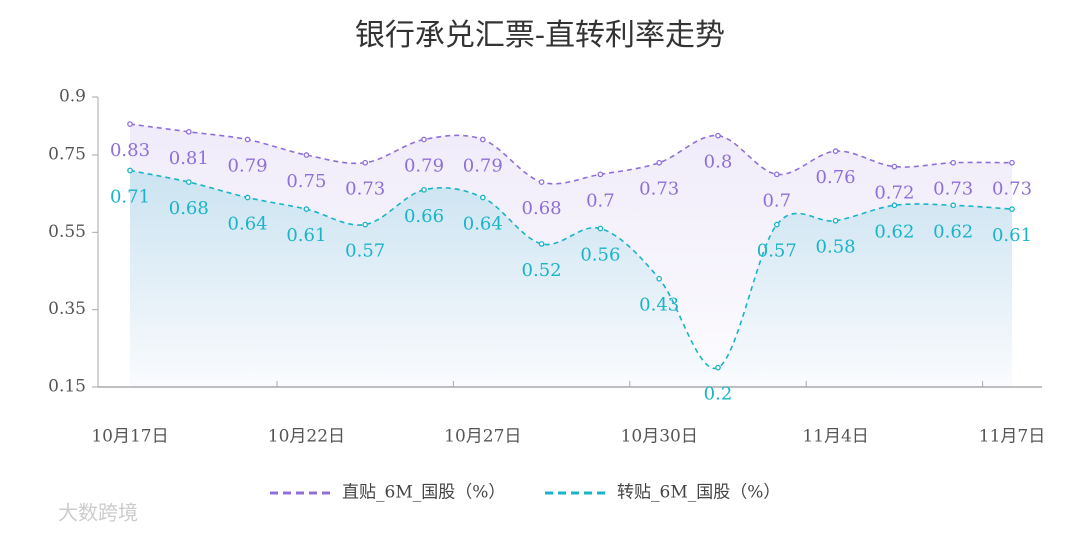  Describe the element at coordinates (423, 493) in the screenshot. I see `legend-label: 直贴_6M_国股（%）` at that location.